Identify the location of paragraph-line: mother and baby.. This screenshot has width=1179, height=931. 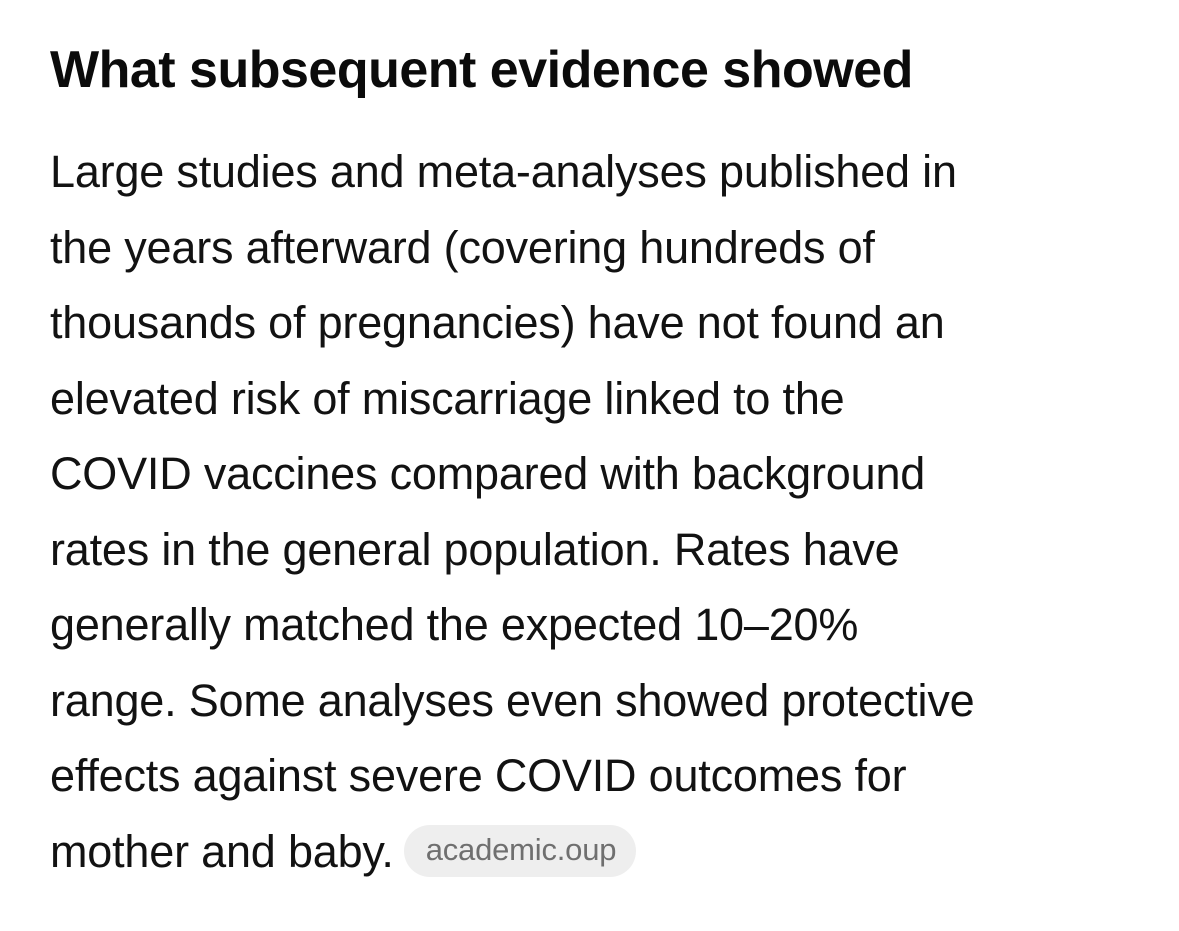
(222, 851).